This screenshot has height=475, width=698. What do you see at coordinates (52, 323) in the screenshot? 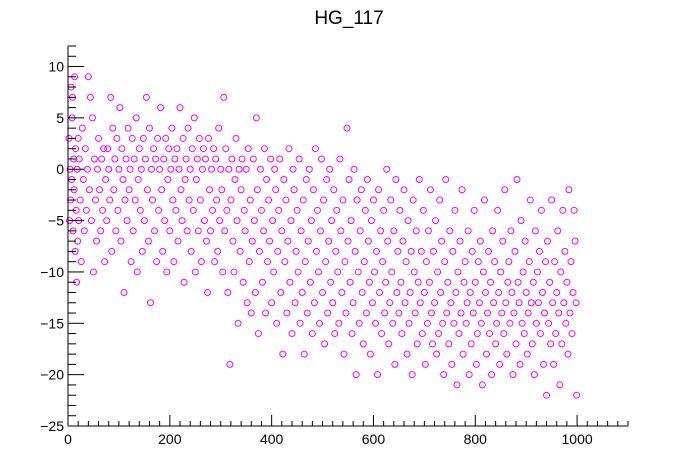
I see `y-tick-label: −15` at bounding box center [52, 323].